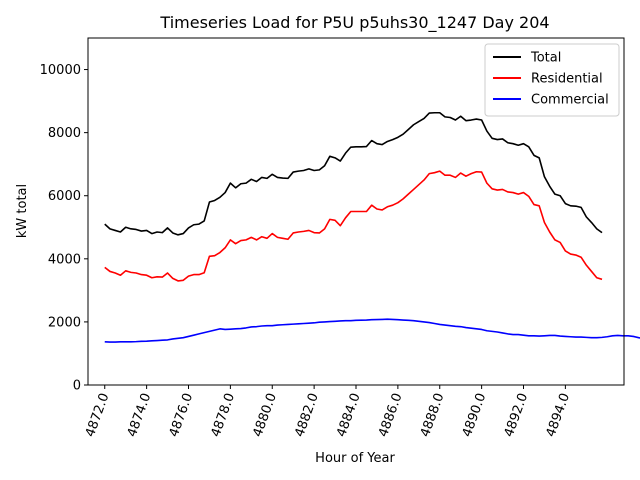 The image size is (640, 480). Describe the element at coordinates (372, 330) in the screenshot. I see `series-line-commercial` at that location.